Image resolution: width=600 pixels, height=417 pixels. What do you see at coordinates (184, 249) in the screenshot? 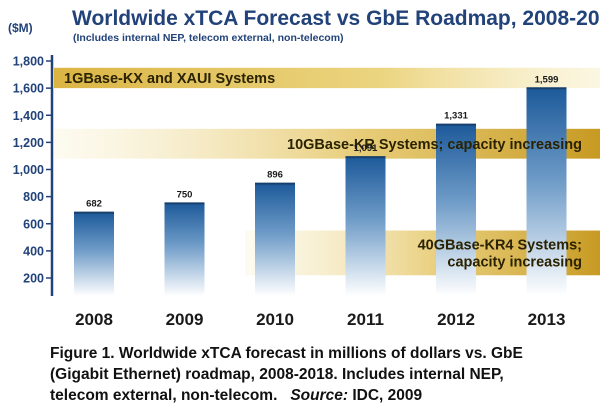
I see `bar-2009` at bounding box center [184, 249].